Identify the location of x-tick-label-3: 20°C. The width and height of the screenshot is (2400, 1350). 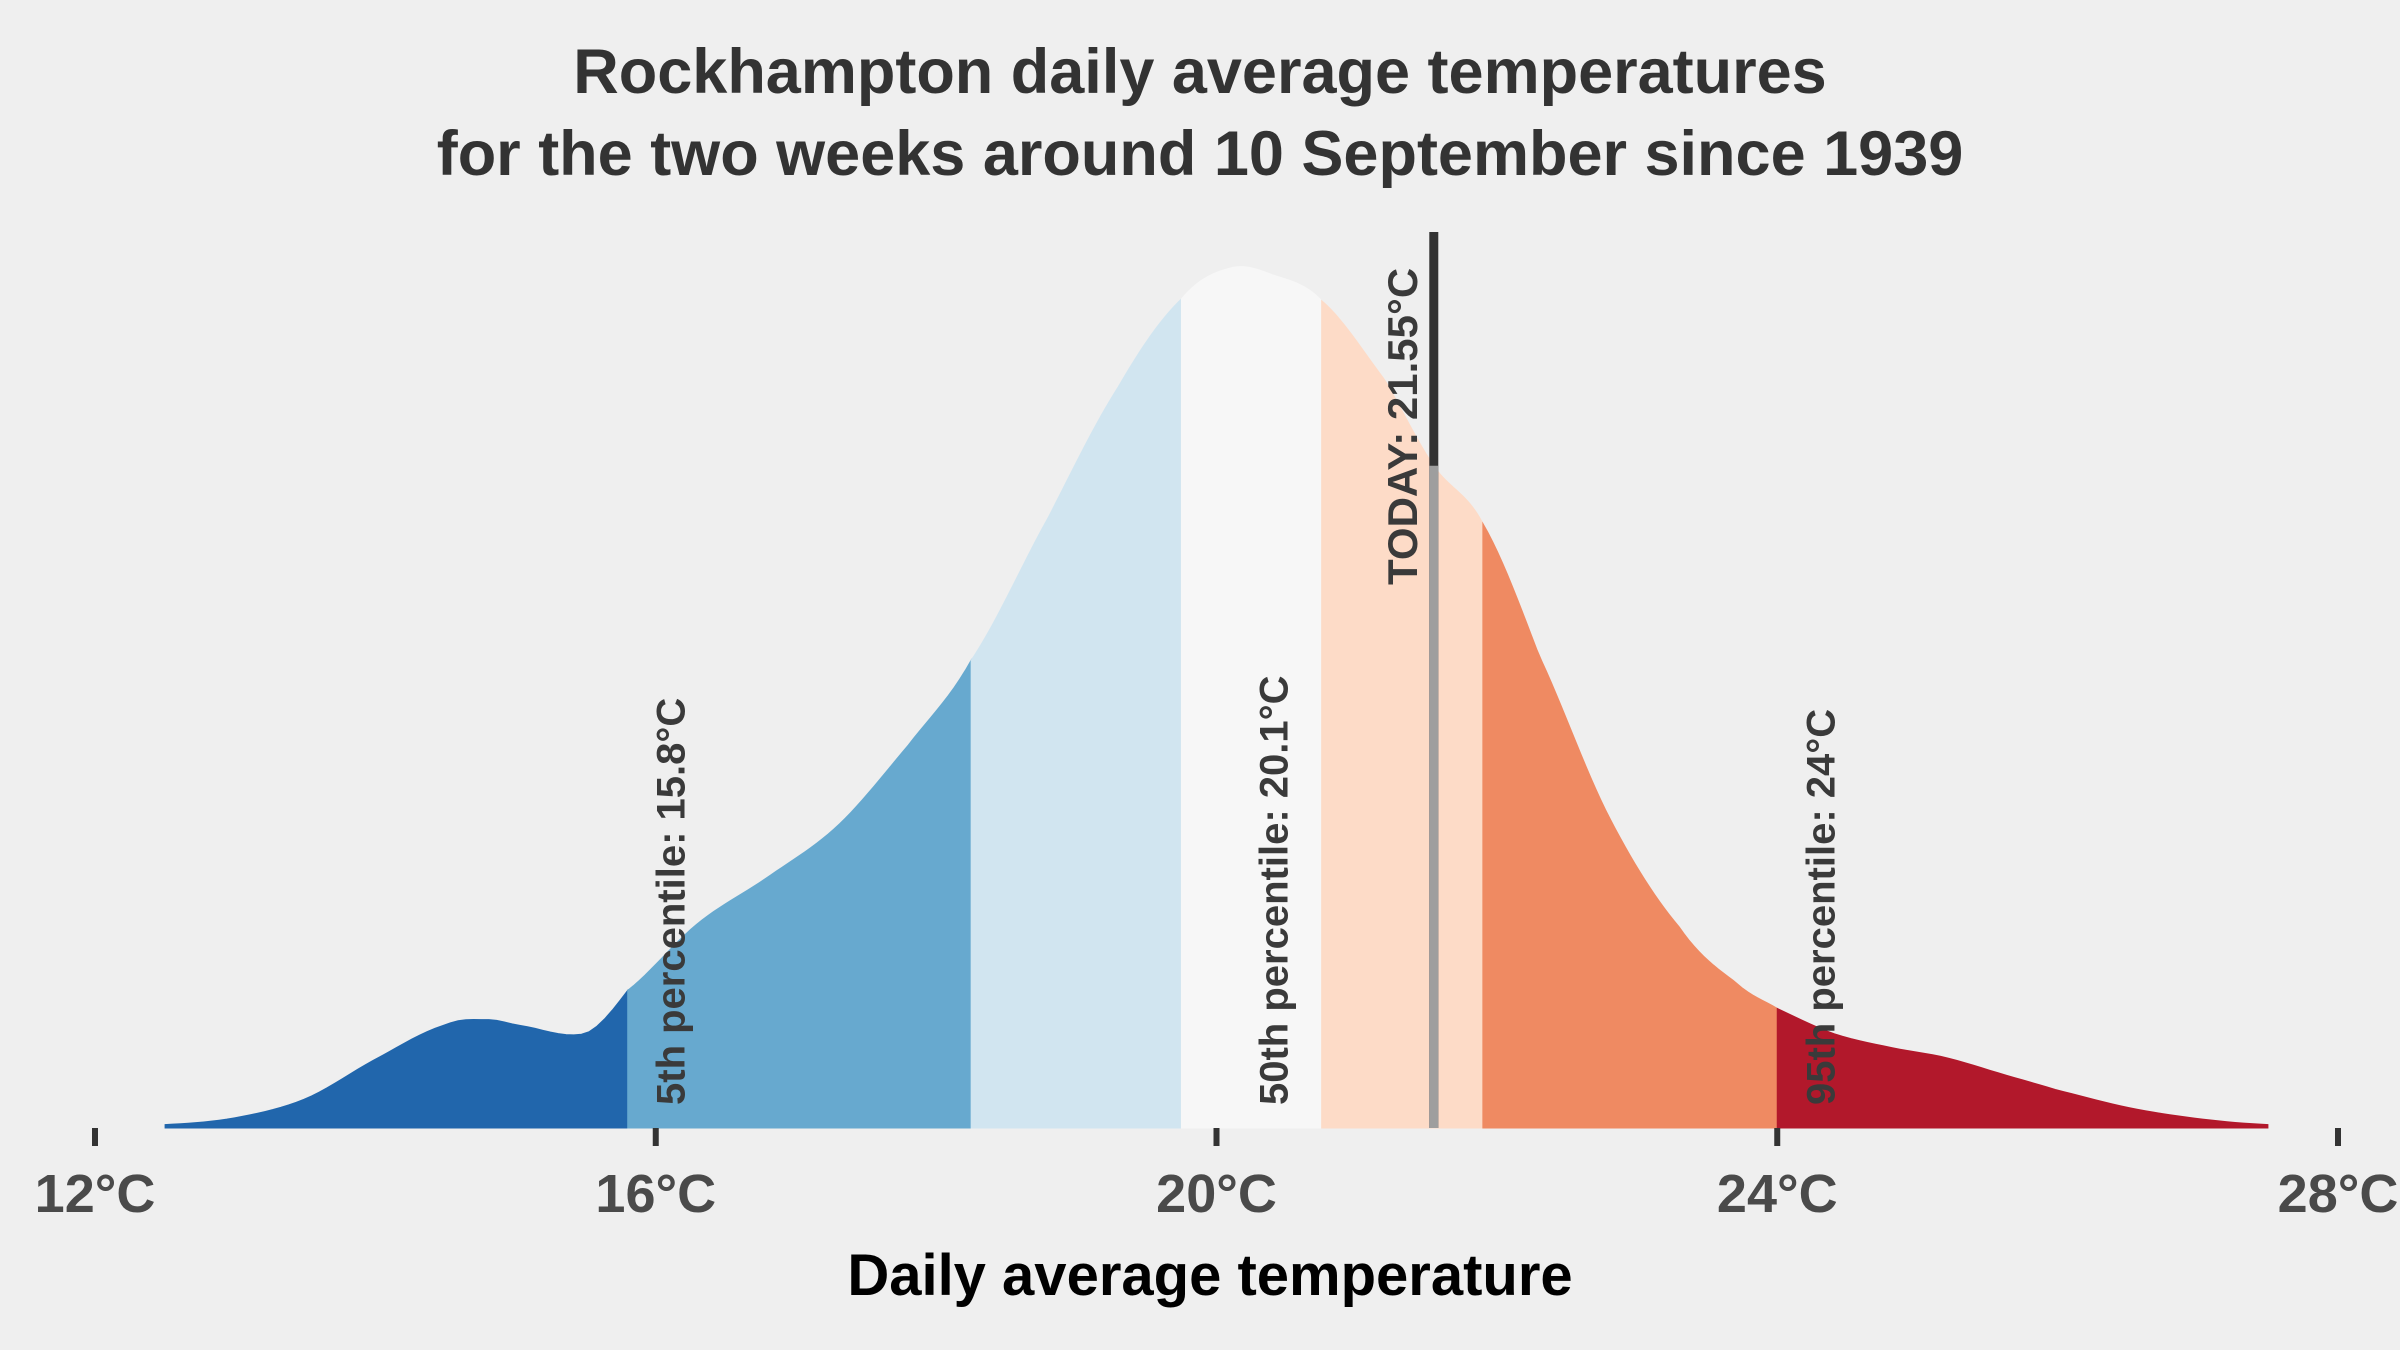
(1216, 1194).